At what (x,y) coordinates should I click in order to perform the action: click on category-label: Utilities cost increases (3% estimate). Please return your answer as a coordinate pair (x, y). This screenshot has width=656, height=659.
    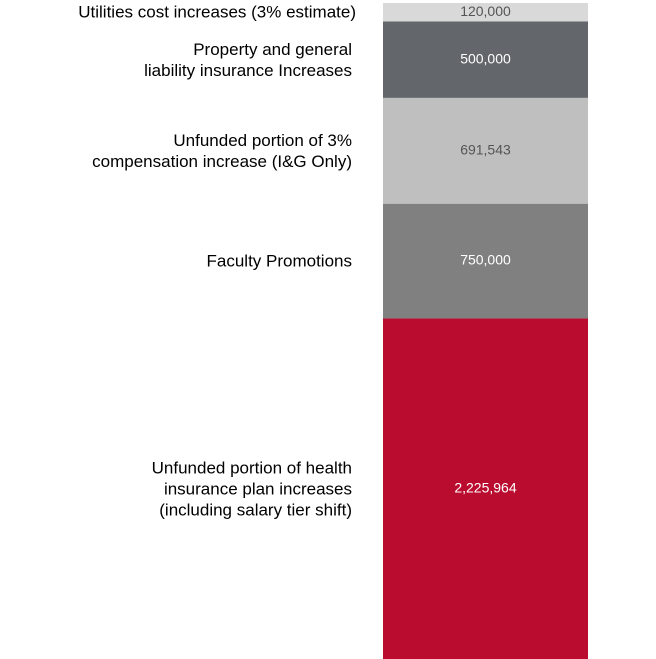
    Looking at the image, I should click on (217, 12).